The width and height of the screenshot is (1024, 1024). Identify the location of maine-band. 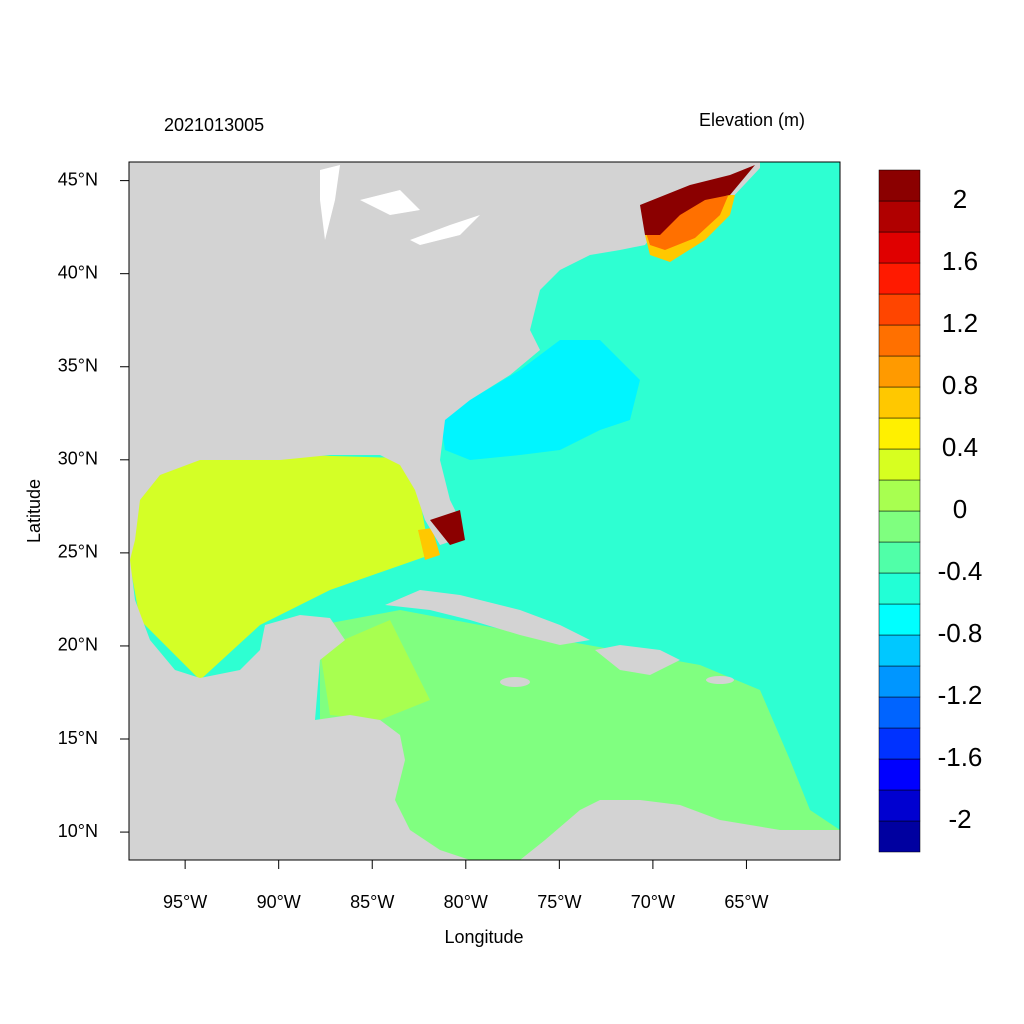
(686, 222).